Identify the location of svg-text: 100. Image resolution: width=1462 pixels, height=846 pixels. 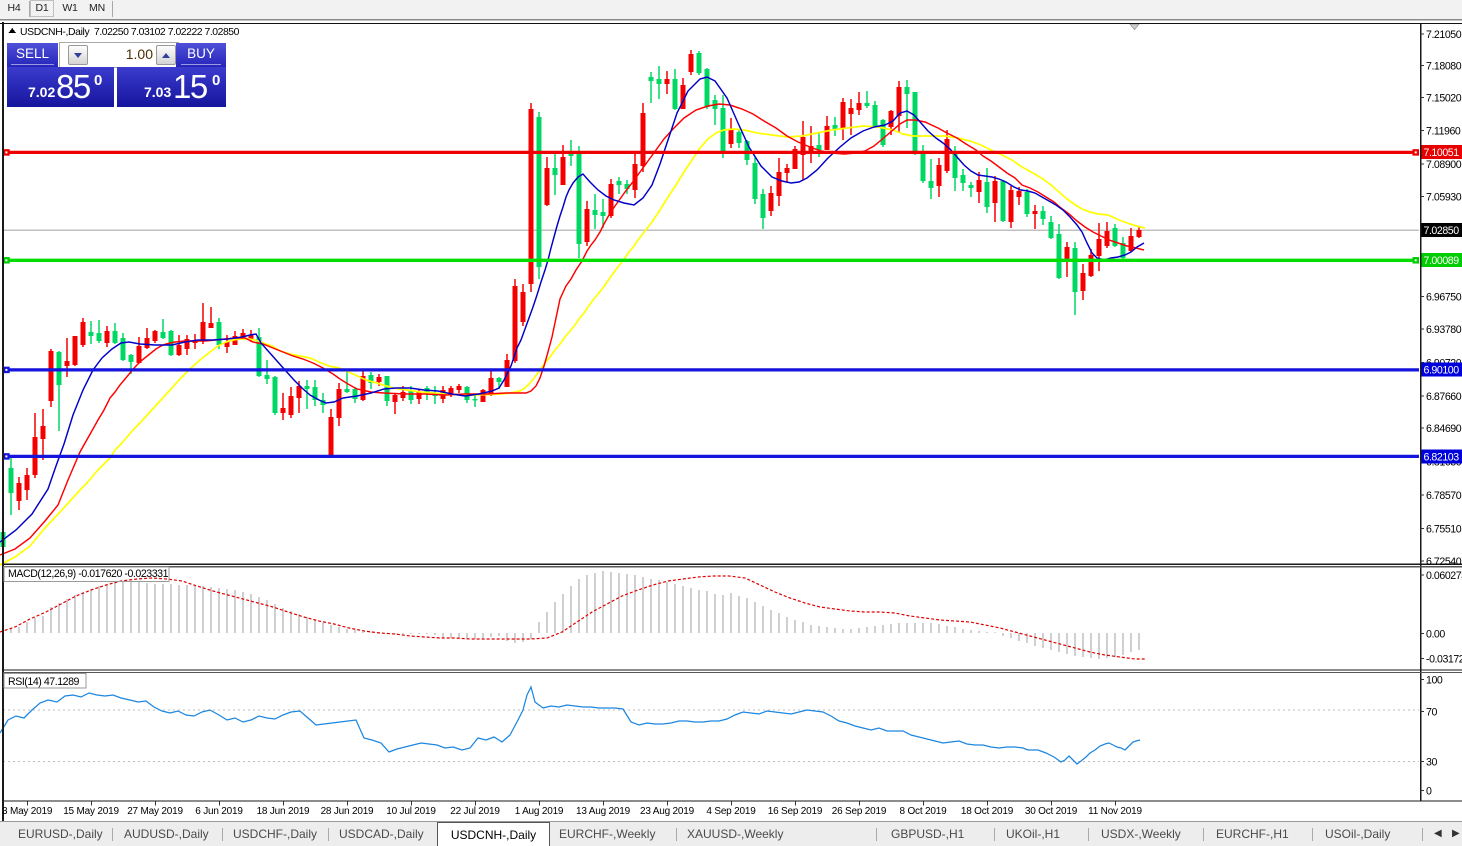
(1434, 681).